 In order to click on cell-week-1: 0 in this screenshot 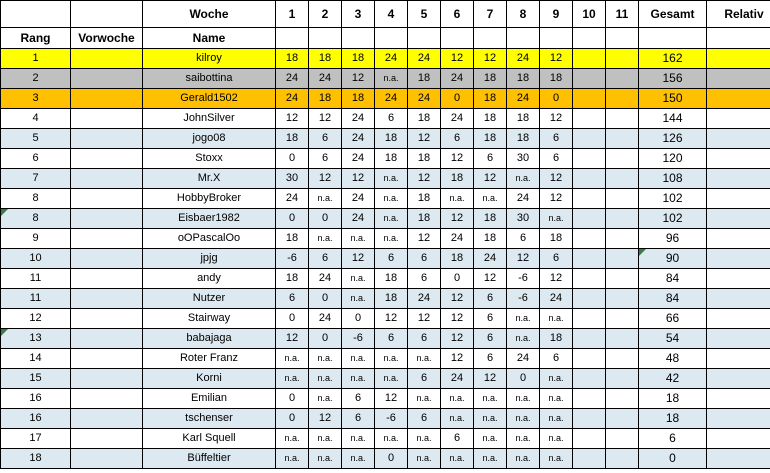, I will do `click(292, 218)`.